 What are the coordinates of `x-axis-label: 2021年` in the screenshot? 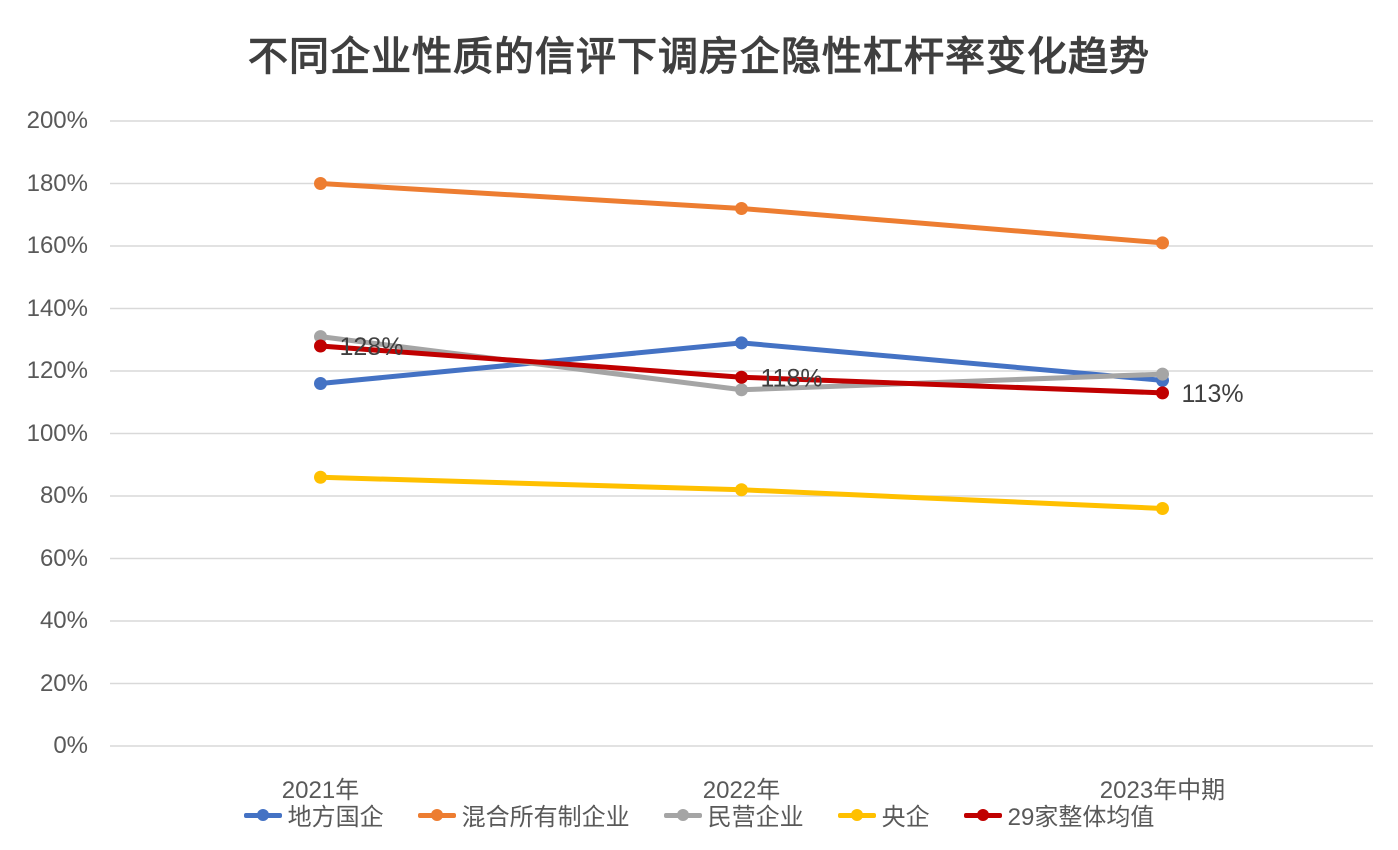 It's located at (320, 790).